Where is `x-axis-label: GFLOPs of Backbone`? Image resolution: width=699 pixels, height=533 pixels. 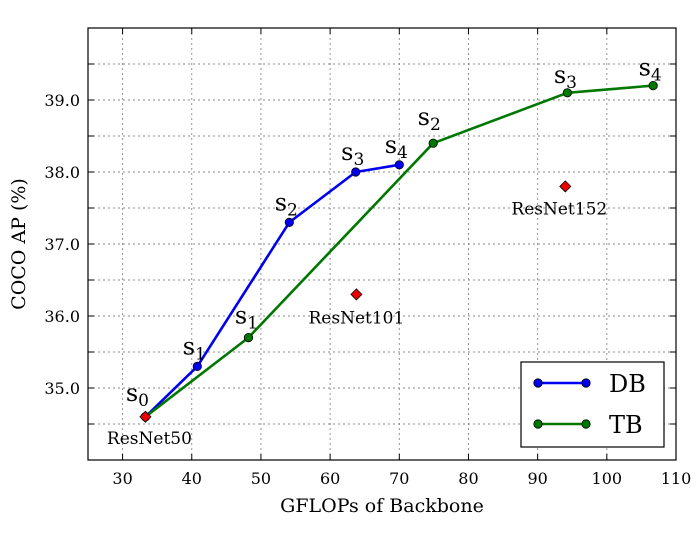 x-axis-label: GFLOPs of Backbone is located at coordinates (382, 506).